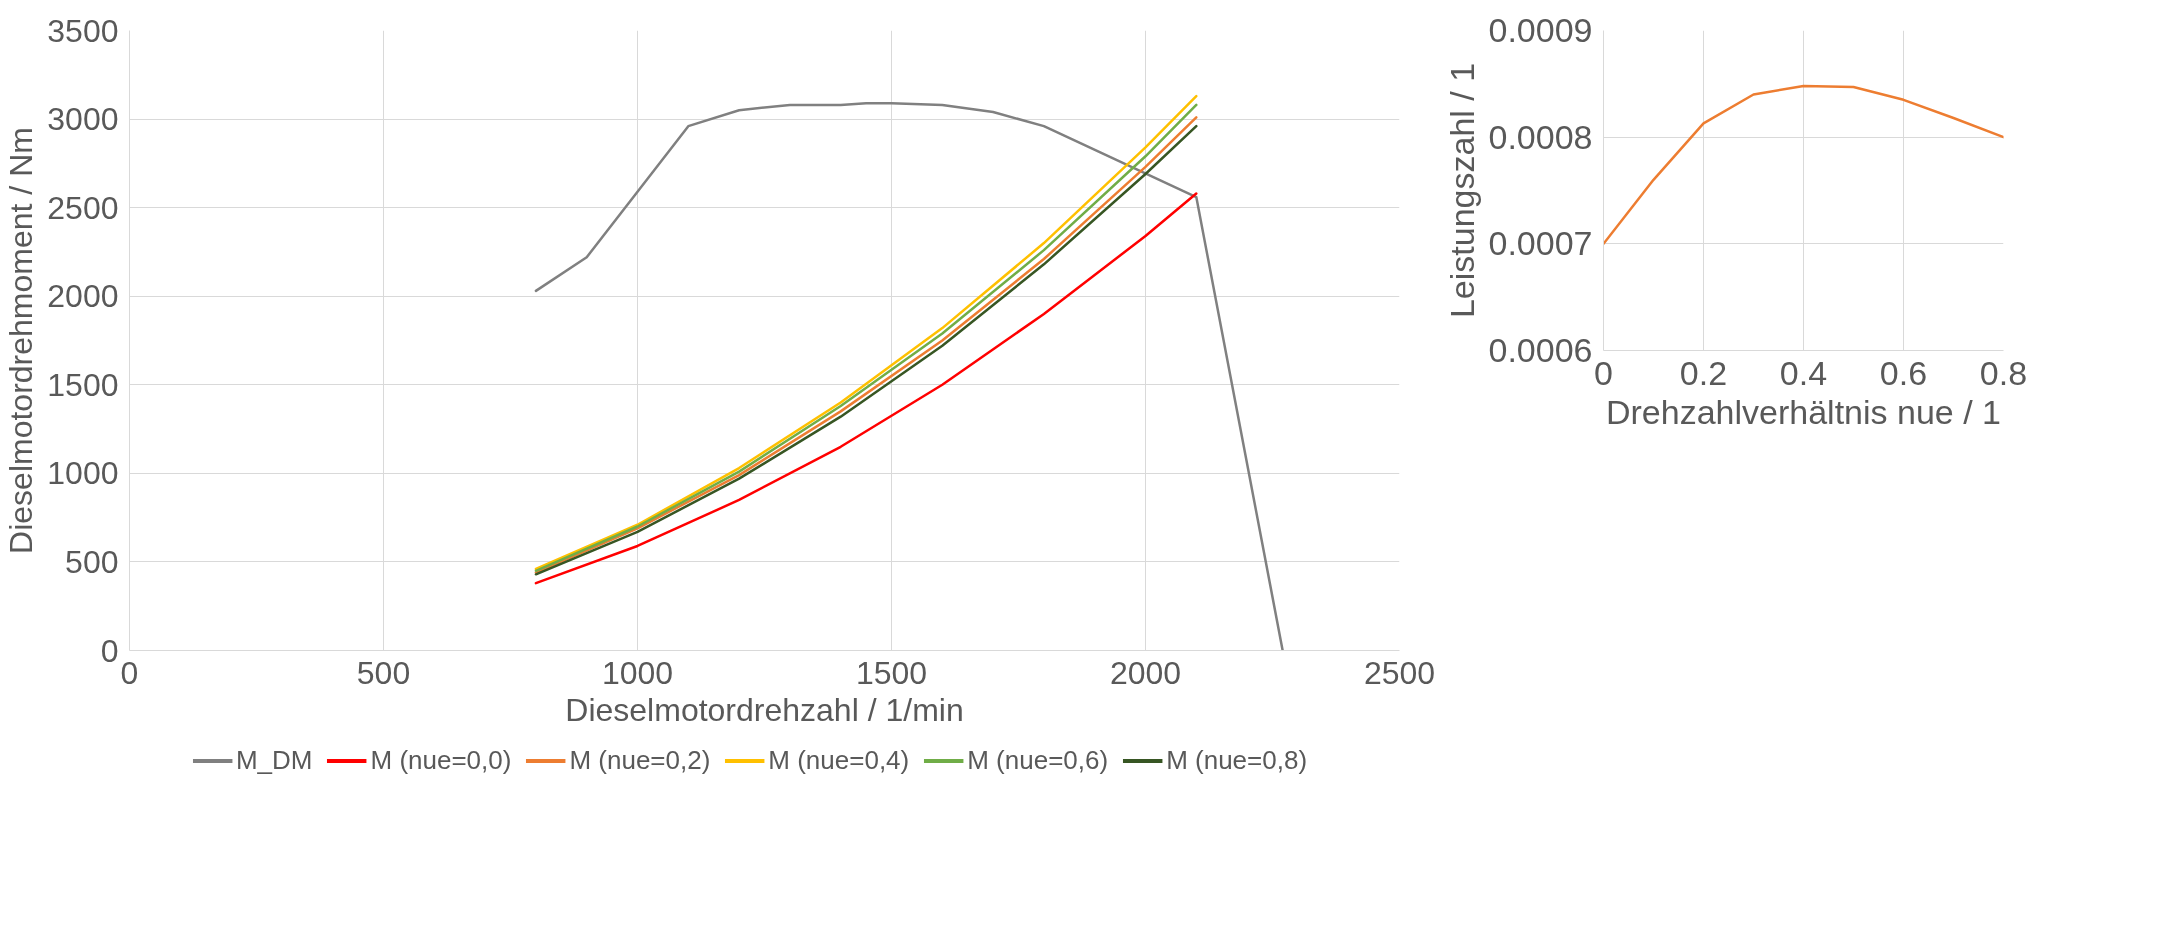 The height and width of the screenshot is (930, 2169). I want to click on x-tick-label: 2000, so click(1145, 672).